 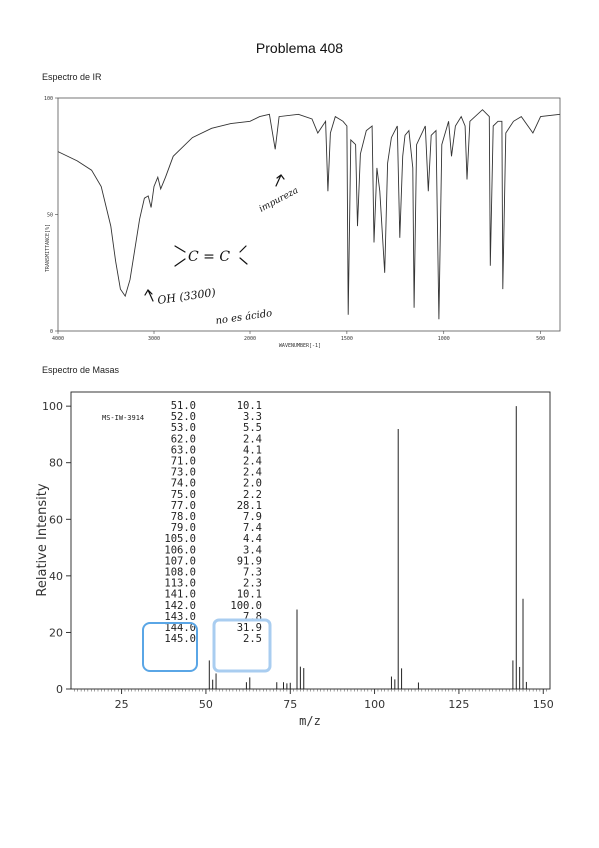 What do you see at coordinates (249, 561) in the screenshot?
I see `ms-table-intensity: 91.9` at bounding box center [249, 561].